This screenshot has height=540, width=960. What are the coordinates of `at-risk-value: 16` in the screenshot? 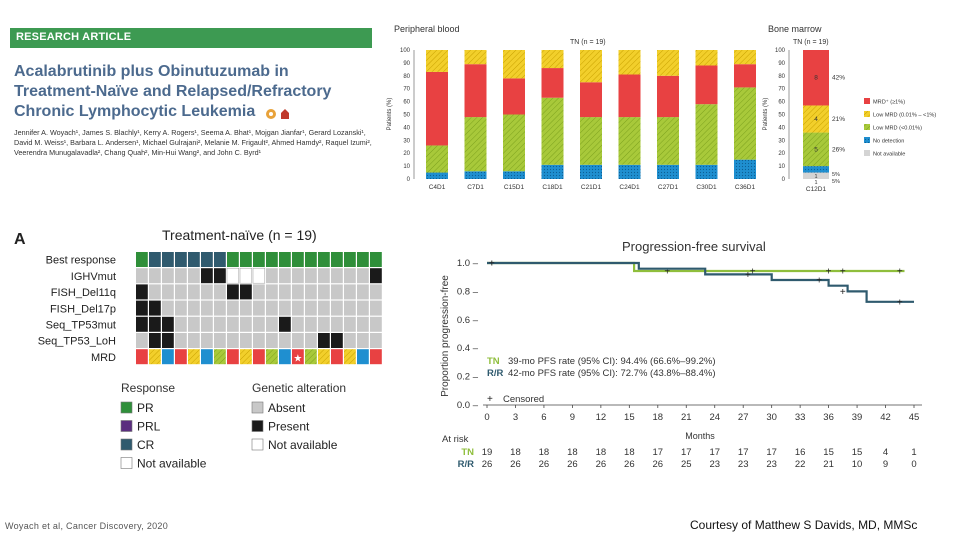 It's located at (800, 452).